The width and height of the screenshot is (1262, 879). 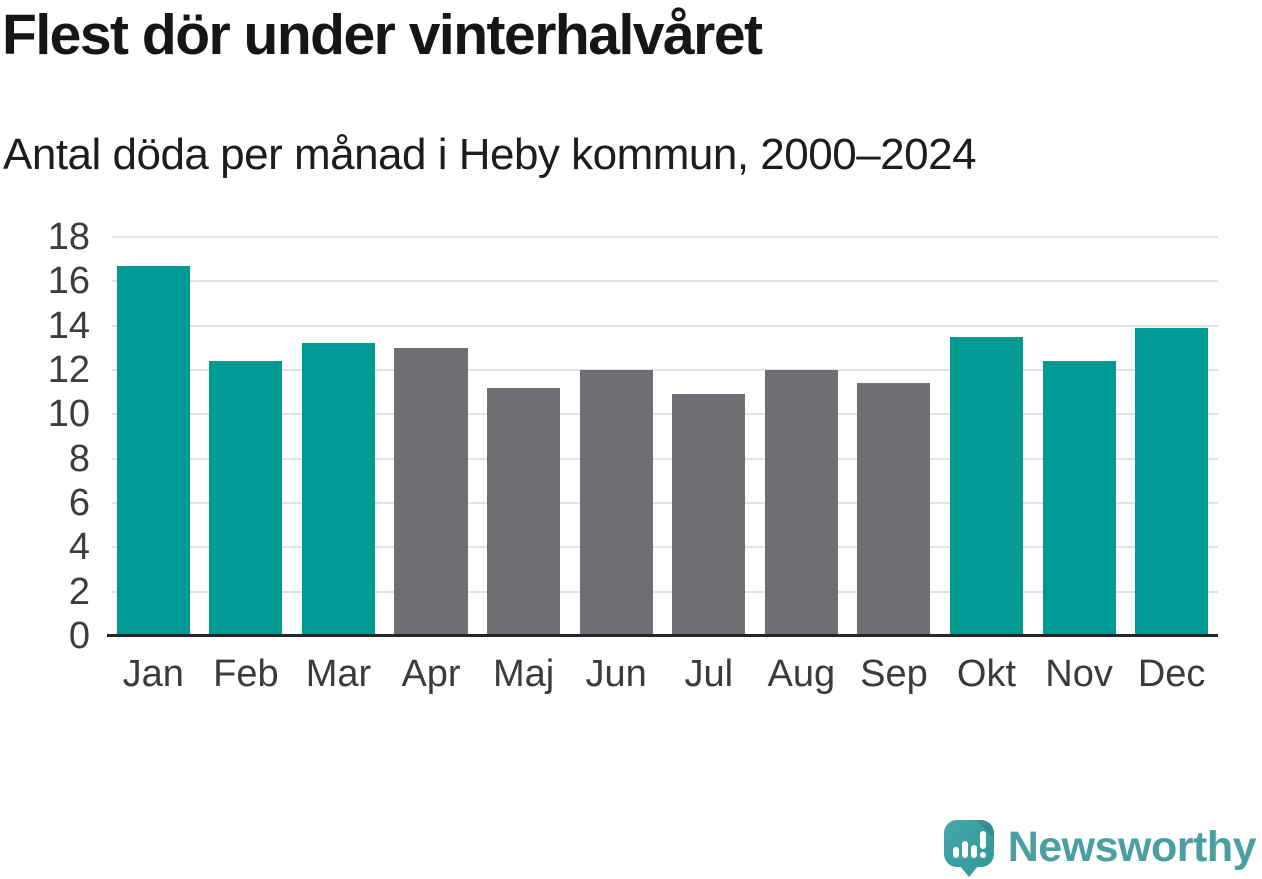 What do you see at coordinates (79, 591) in the screenshot?
I see `y-tick-label-2: 2` at bounding box center [79, 591].